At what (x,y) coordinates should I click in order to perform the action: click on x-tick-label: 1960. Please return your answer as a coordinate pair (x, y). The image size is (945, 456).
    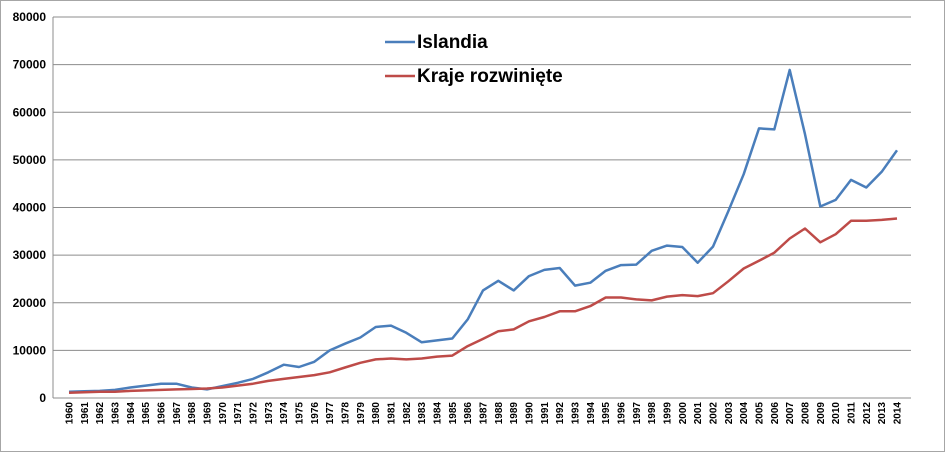
    Looking at the image, I should click on (70, 413).